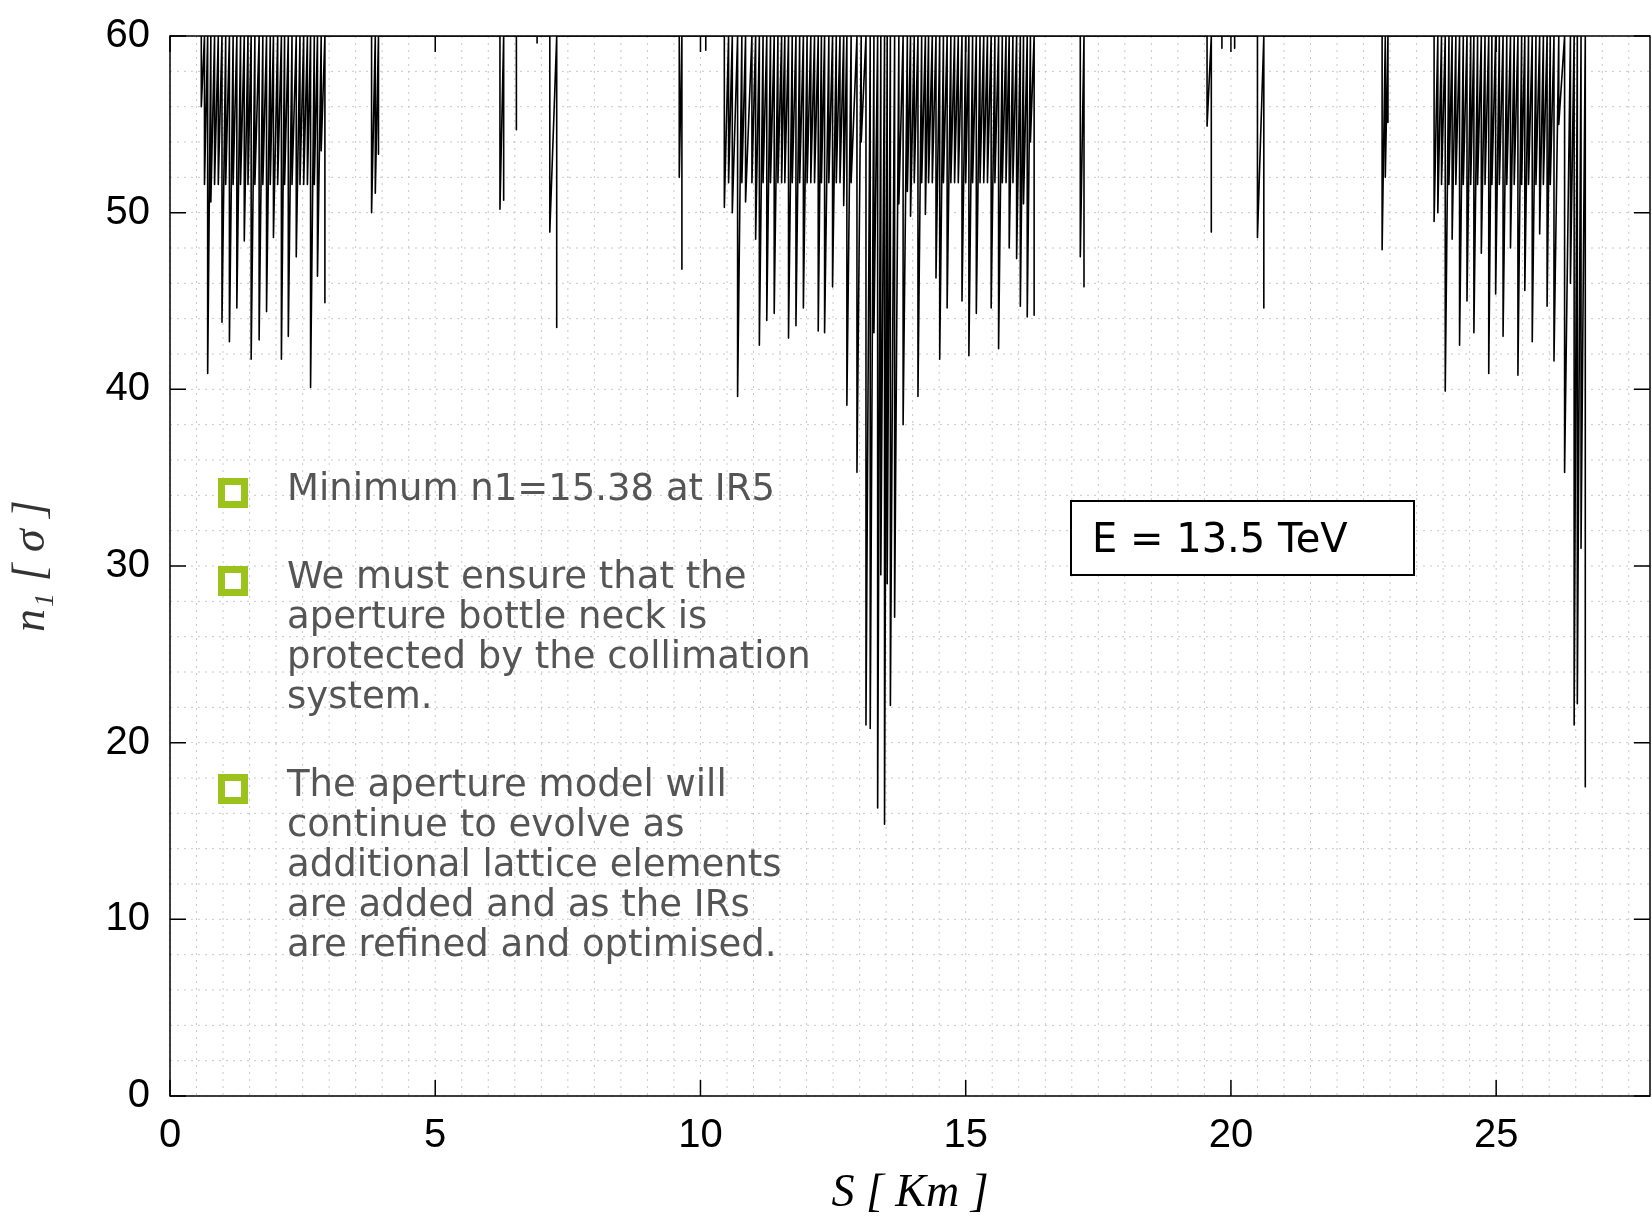 The width and height of the screenshot is (1652, 1226). What do you see at coordinates (138, 1093) in the screenshot?
I see `y-tick-label: 0` at bounding box center [138, 1093].